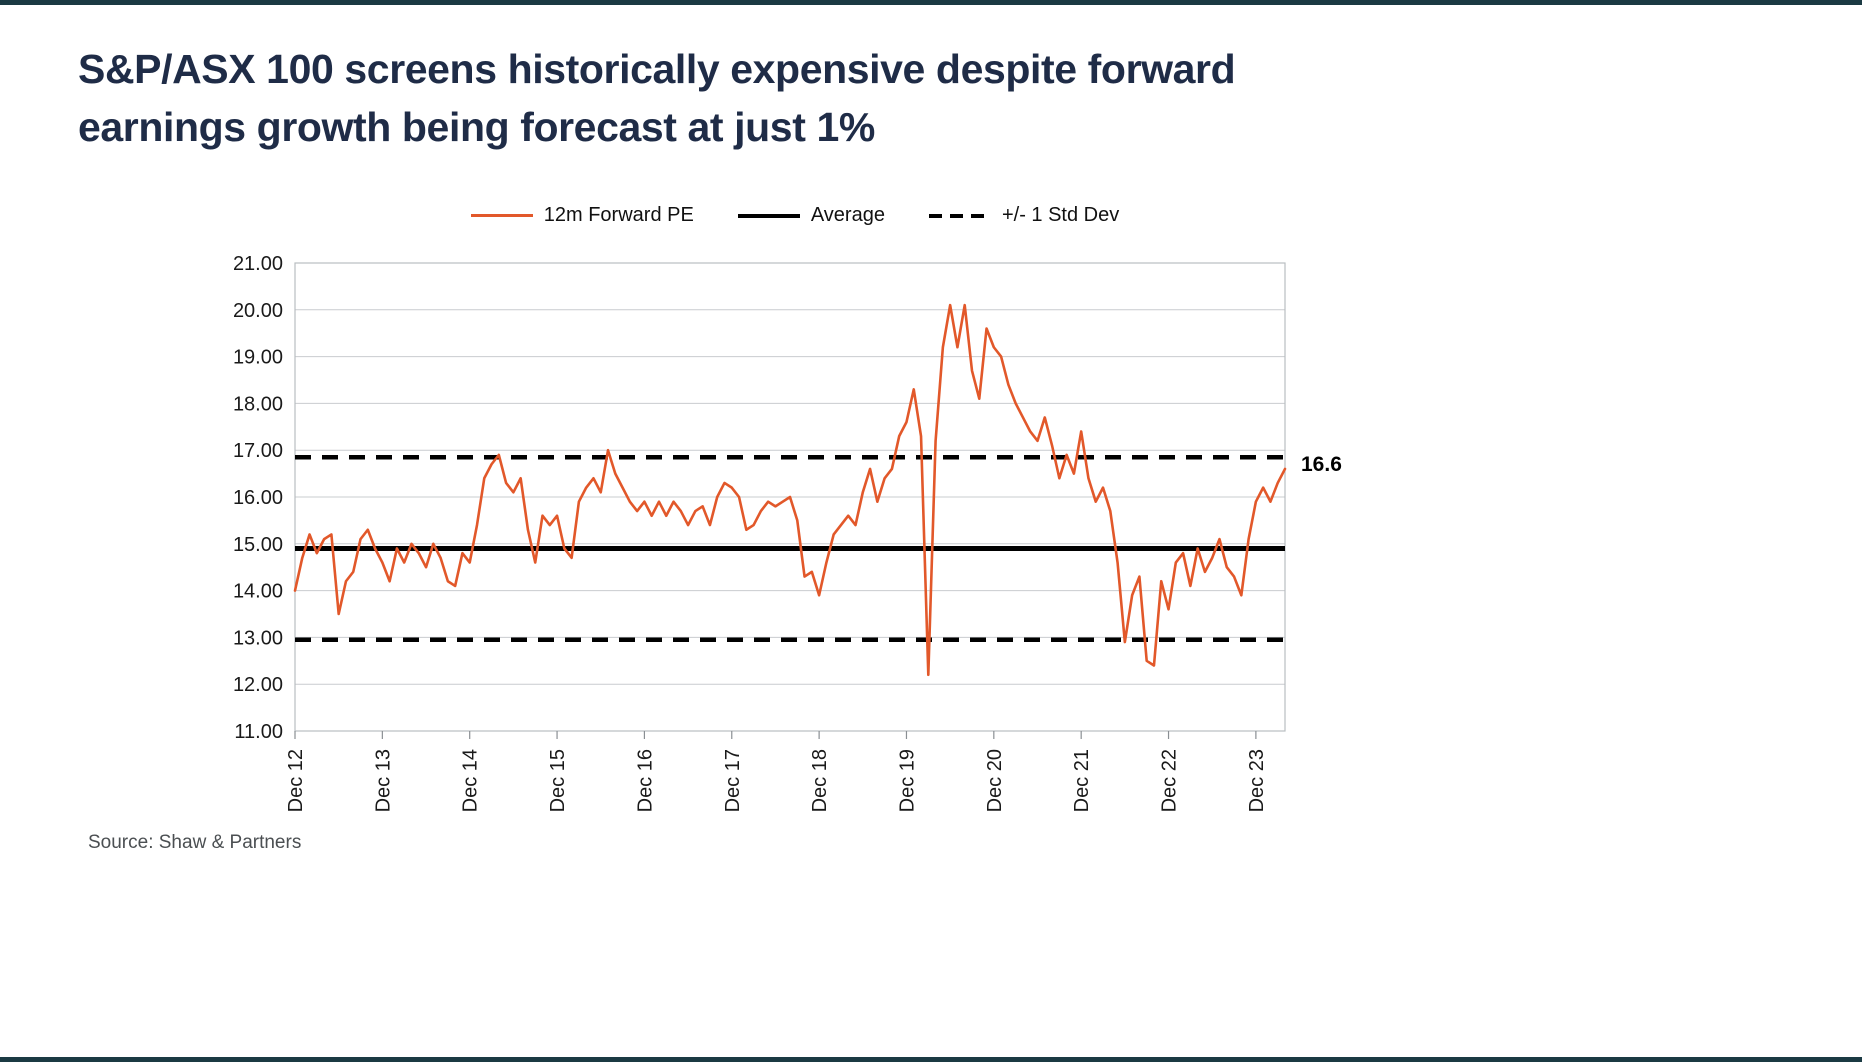 This screenshot has height=1062, width=1862. What do you see at coordinates (195, 842) in the screenshot?
I see `source-note: Source: Shaw & Partners` at bounding box center [195, 842].